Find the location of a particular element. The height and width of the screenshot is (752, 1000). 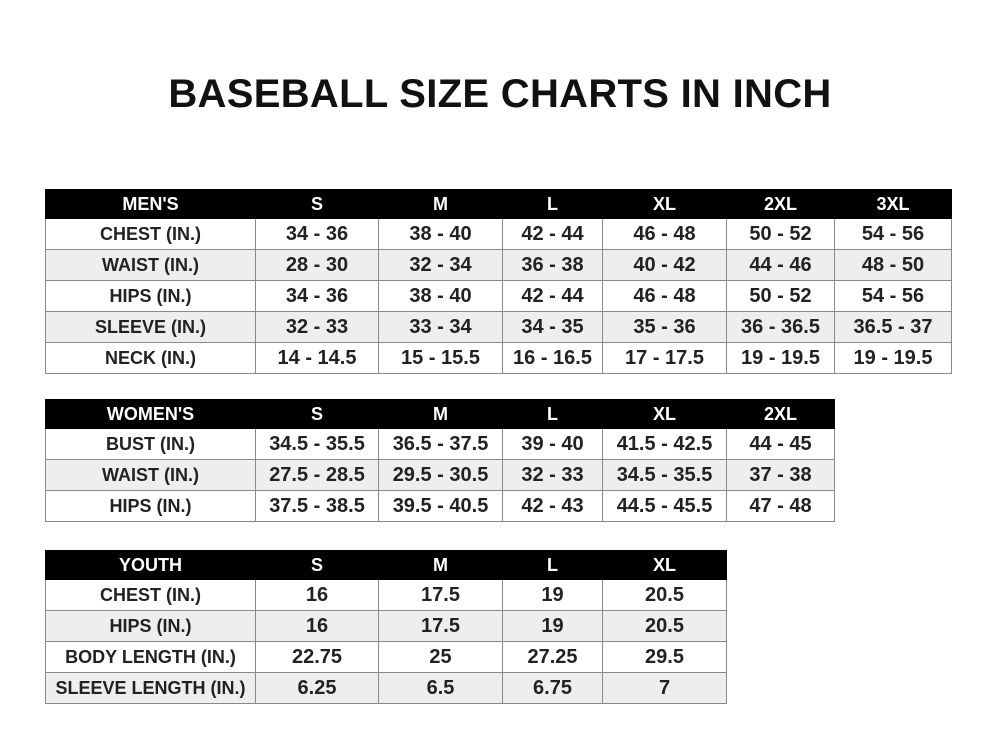

header-row: MEN'S S M L XL 2XL 3XL is located at coordinates (498, 204).